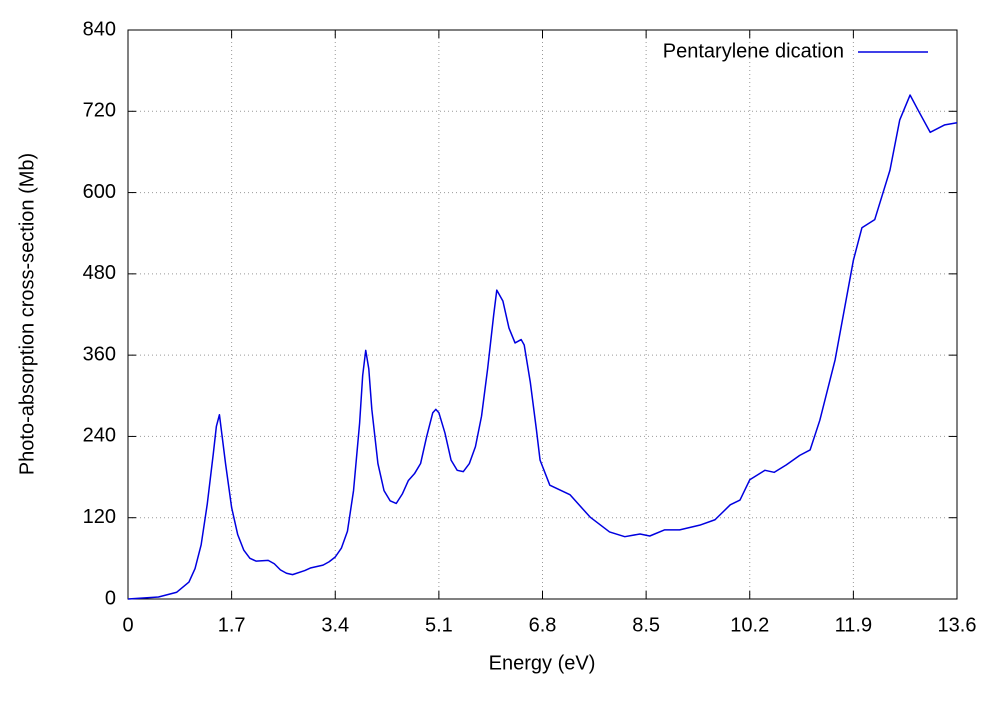 The image size is (1000, 705). Describe the element at coordinates (127, 625) in the screenshot. I see `x-tick-label: 0` at that location.